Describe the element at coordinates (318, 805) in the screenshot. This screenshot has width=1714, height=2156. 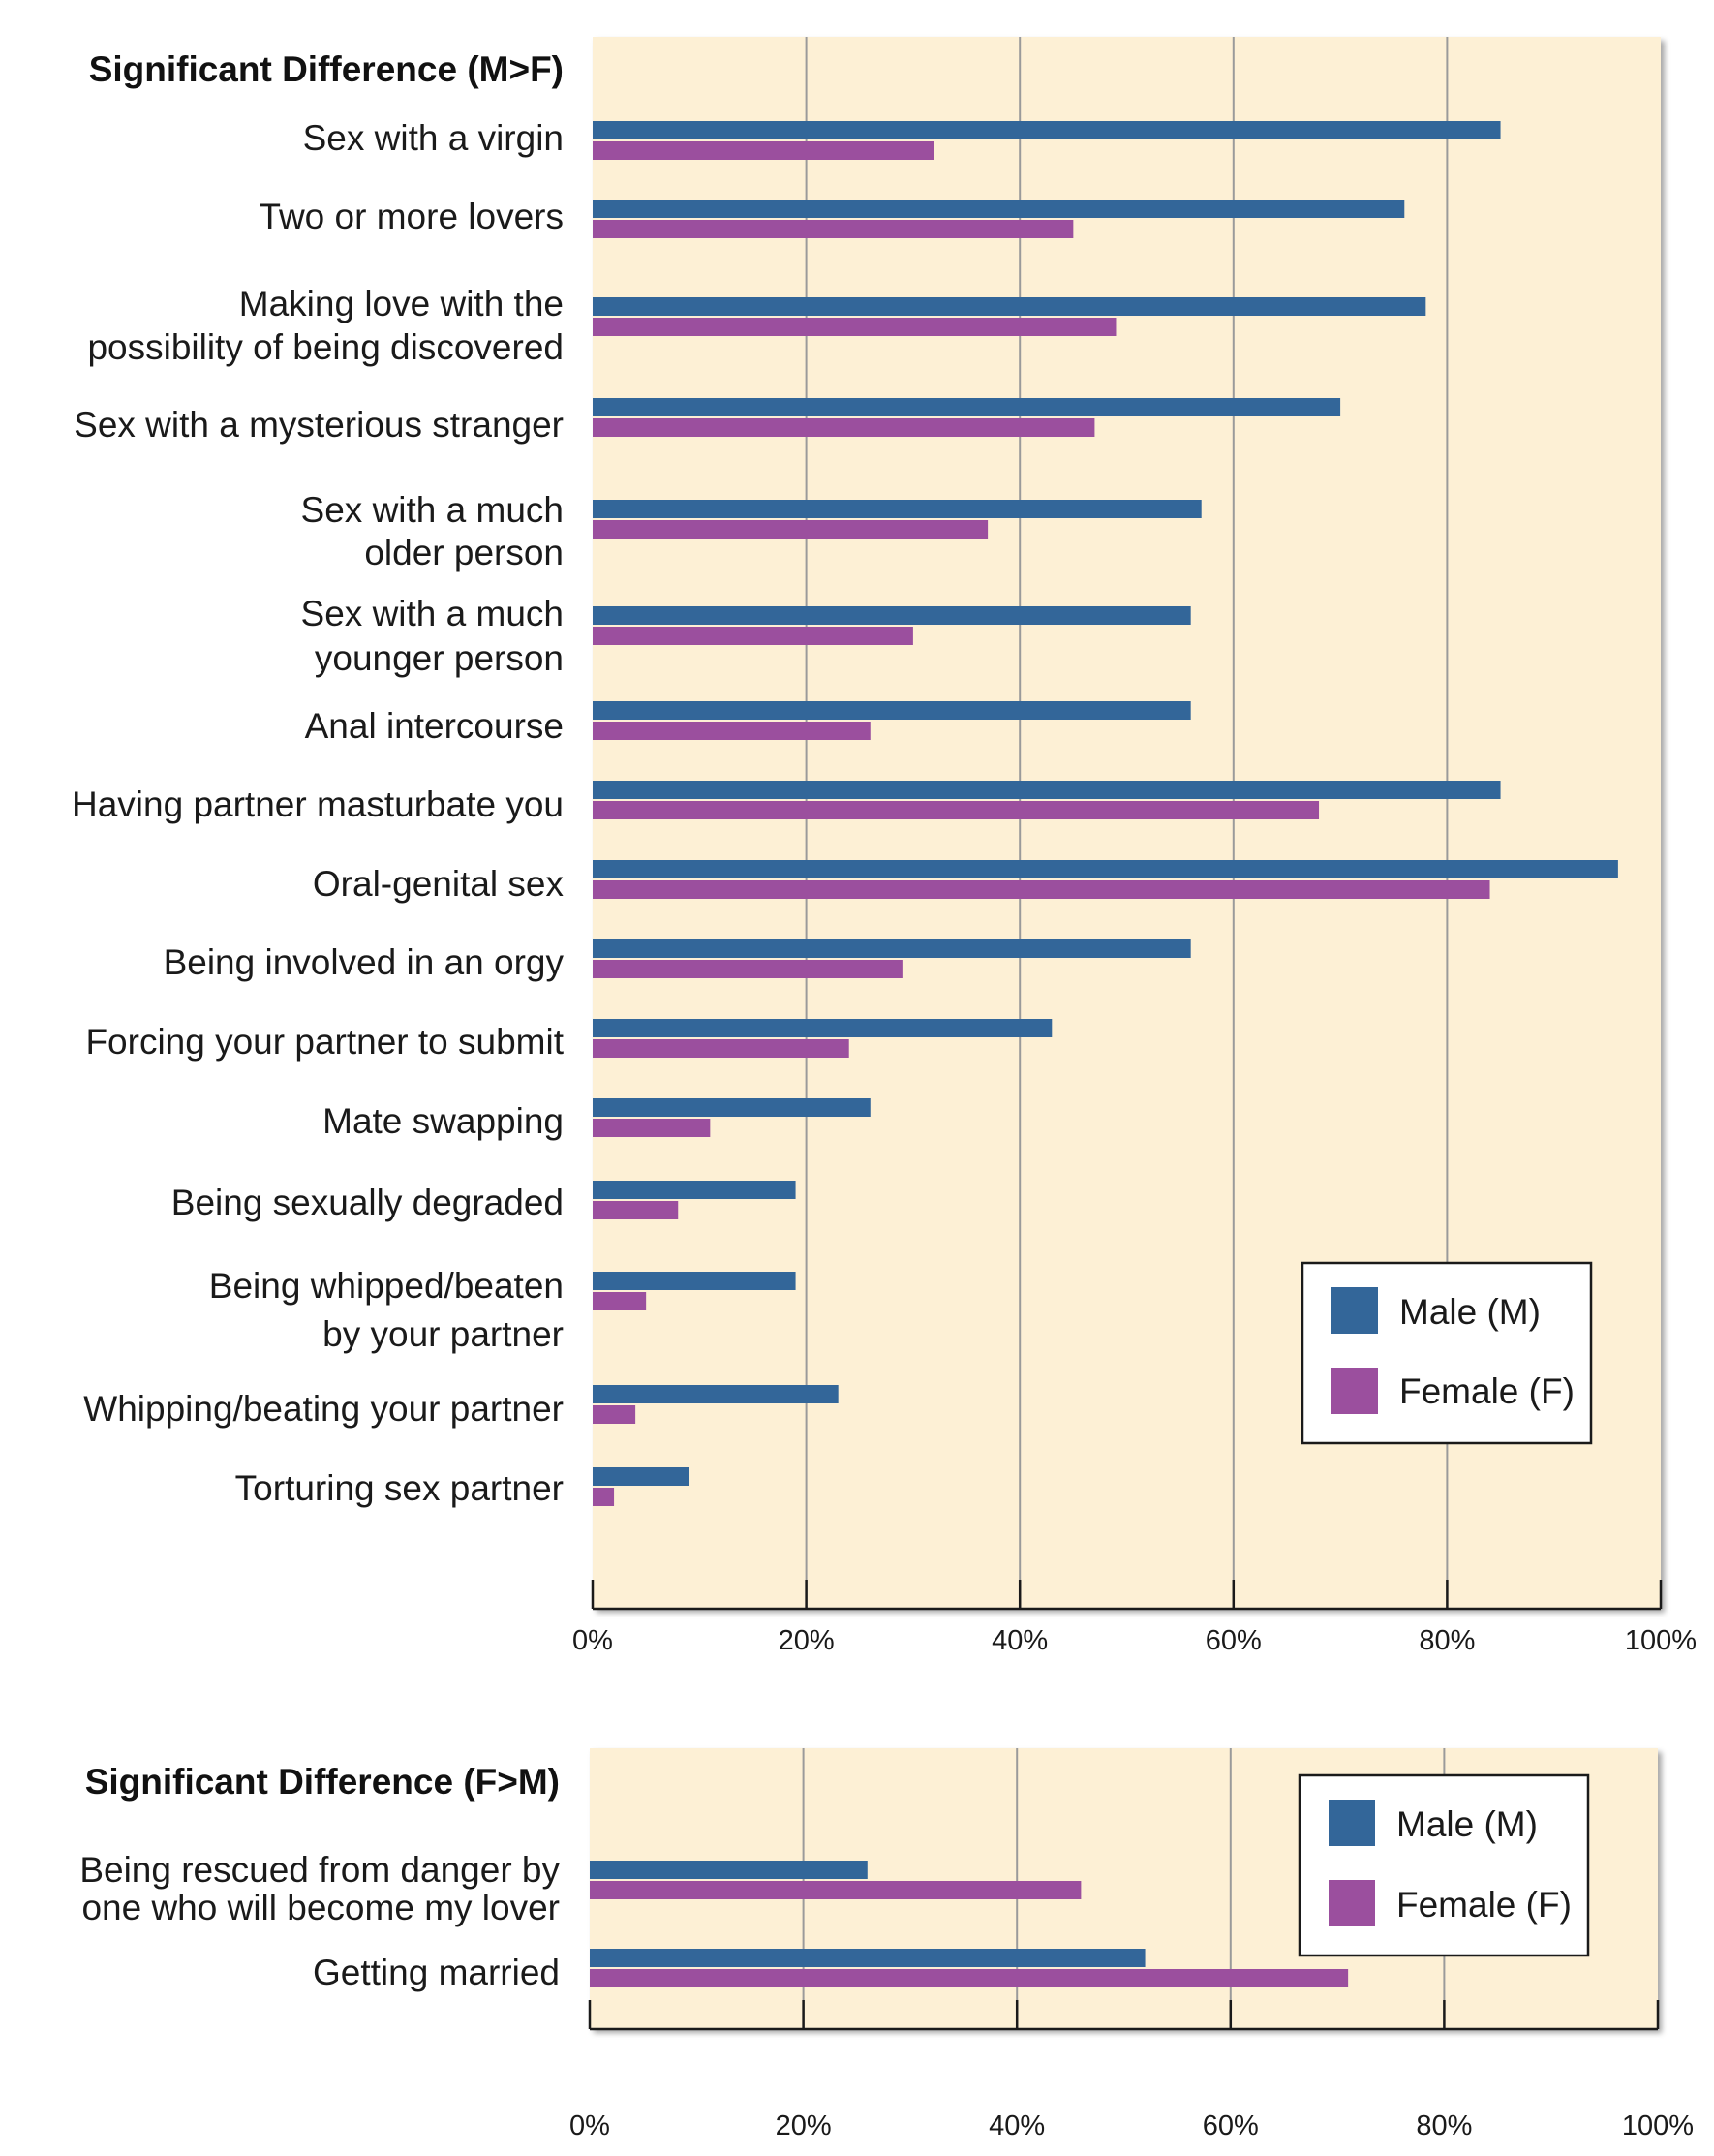
I see `category-label: Having partner masturbate you` at that location.